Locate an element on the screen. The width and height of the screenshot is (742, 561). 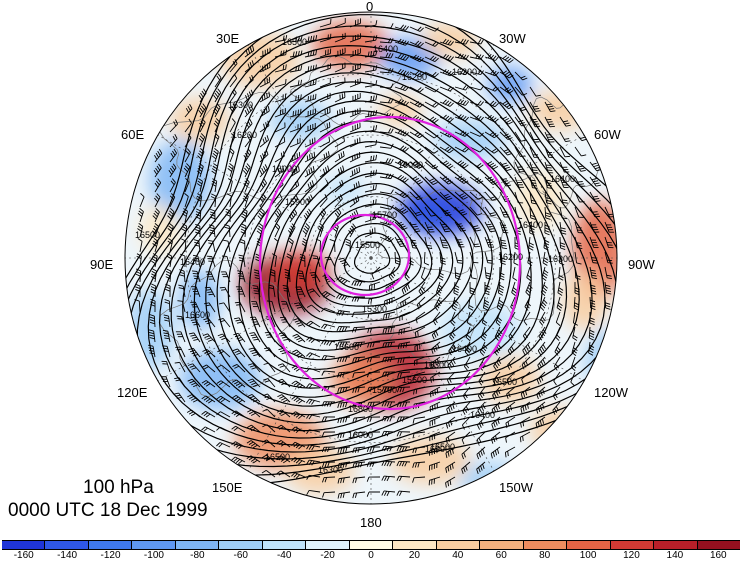
colorbar-tick-label: 100 is located at coordinates (588, 555).